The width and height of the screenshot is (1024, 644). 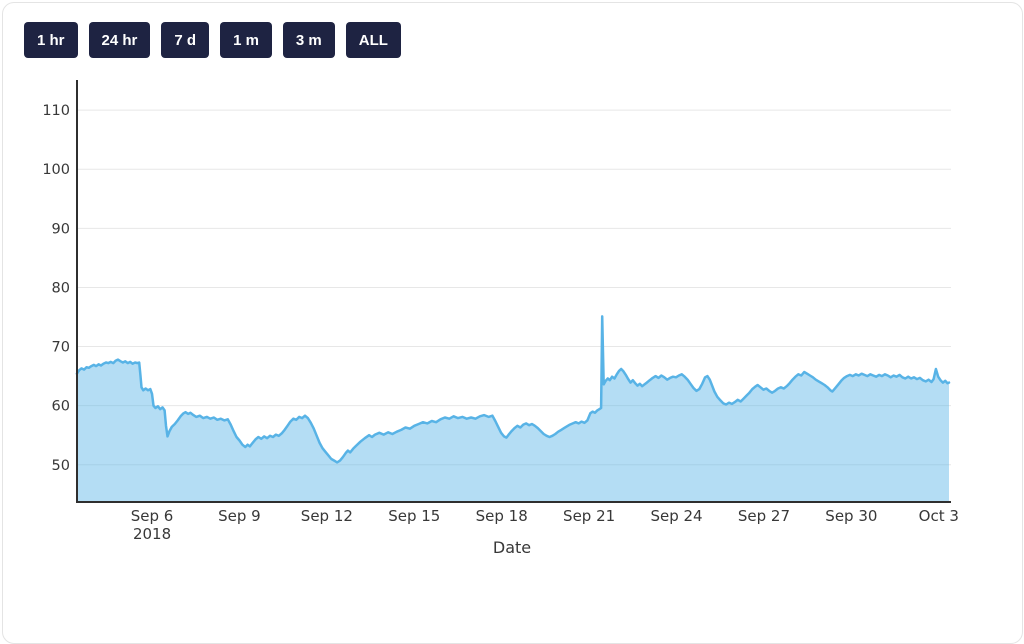 What do you see at coordinates (212, 40) in the screenshot?
I see `time-range-toolbar: 1 hr 24 hr 7 d 1 m 3 m ALL` at bounding box center [212, 40].